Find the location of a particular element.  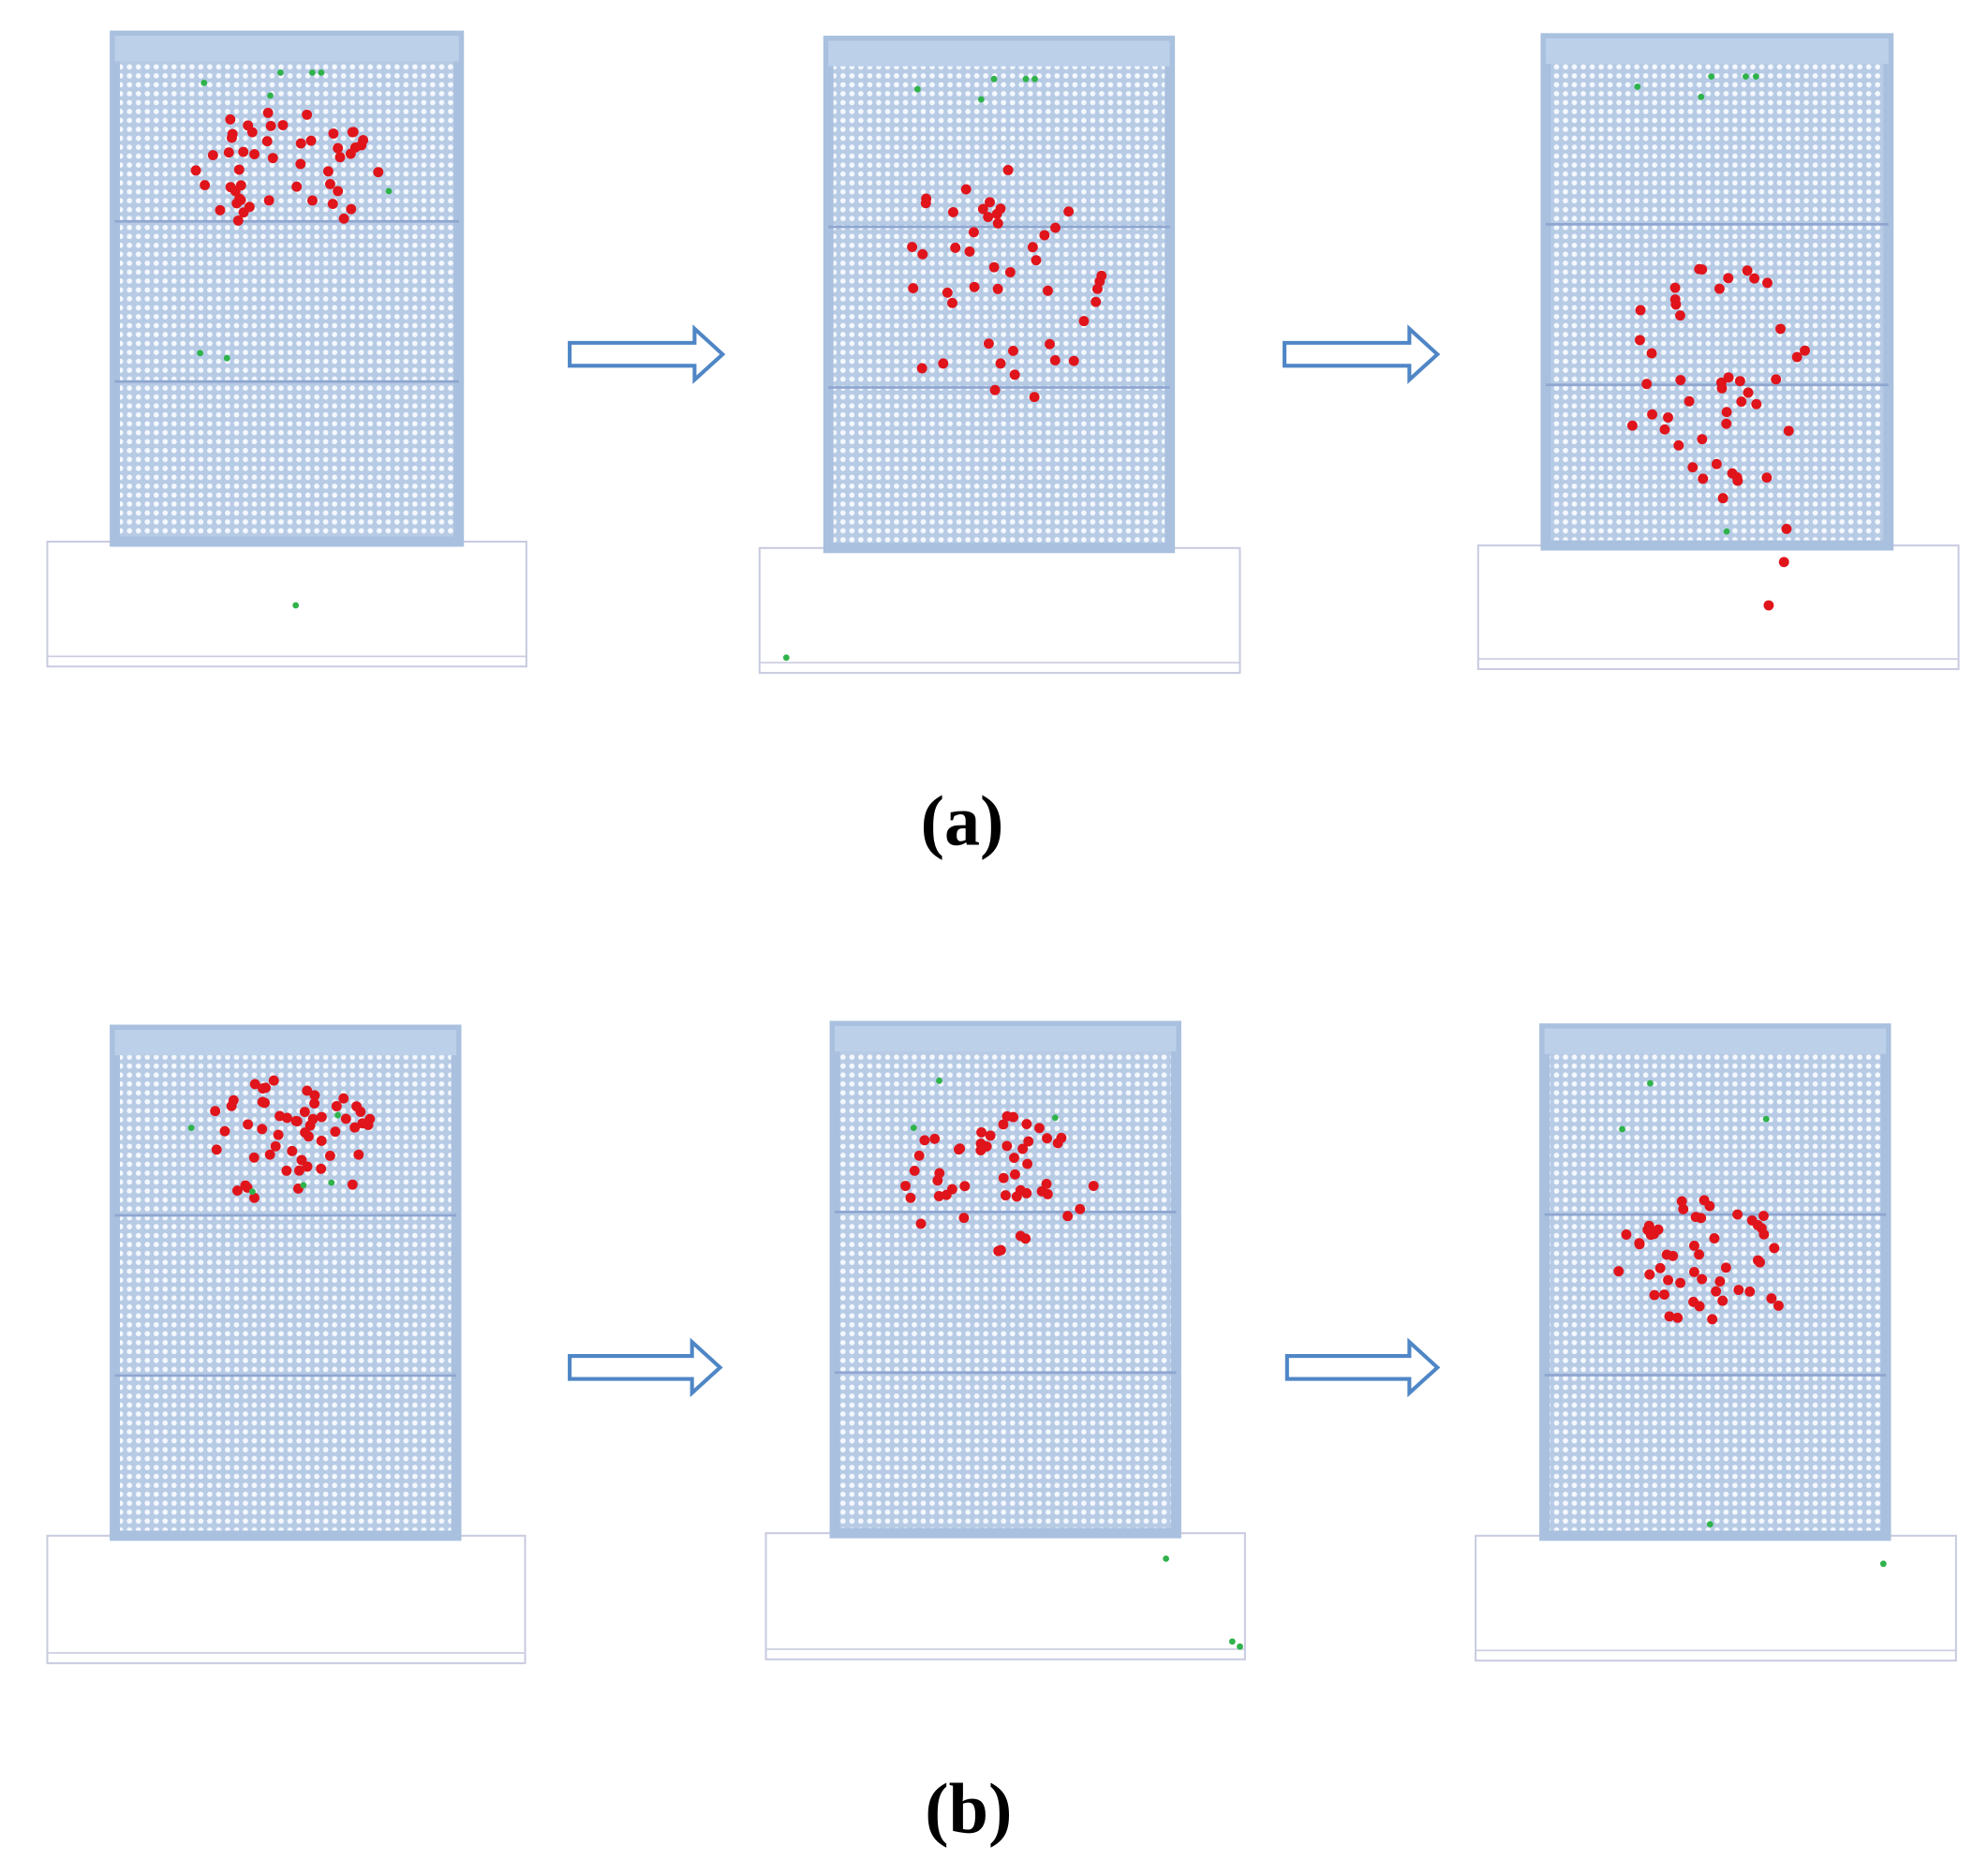

panel-label: (b) is located at coordinates (968, 1809).